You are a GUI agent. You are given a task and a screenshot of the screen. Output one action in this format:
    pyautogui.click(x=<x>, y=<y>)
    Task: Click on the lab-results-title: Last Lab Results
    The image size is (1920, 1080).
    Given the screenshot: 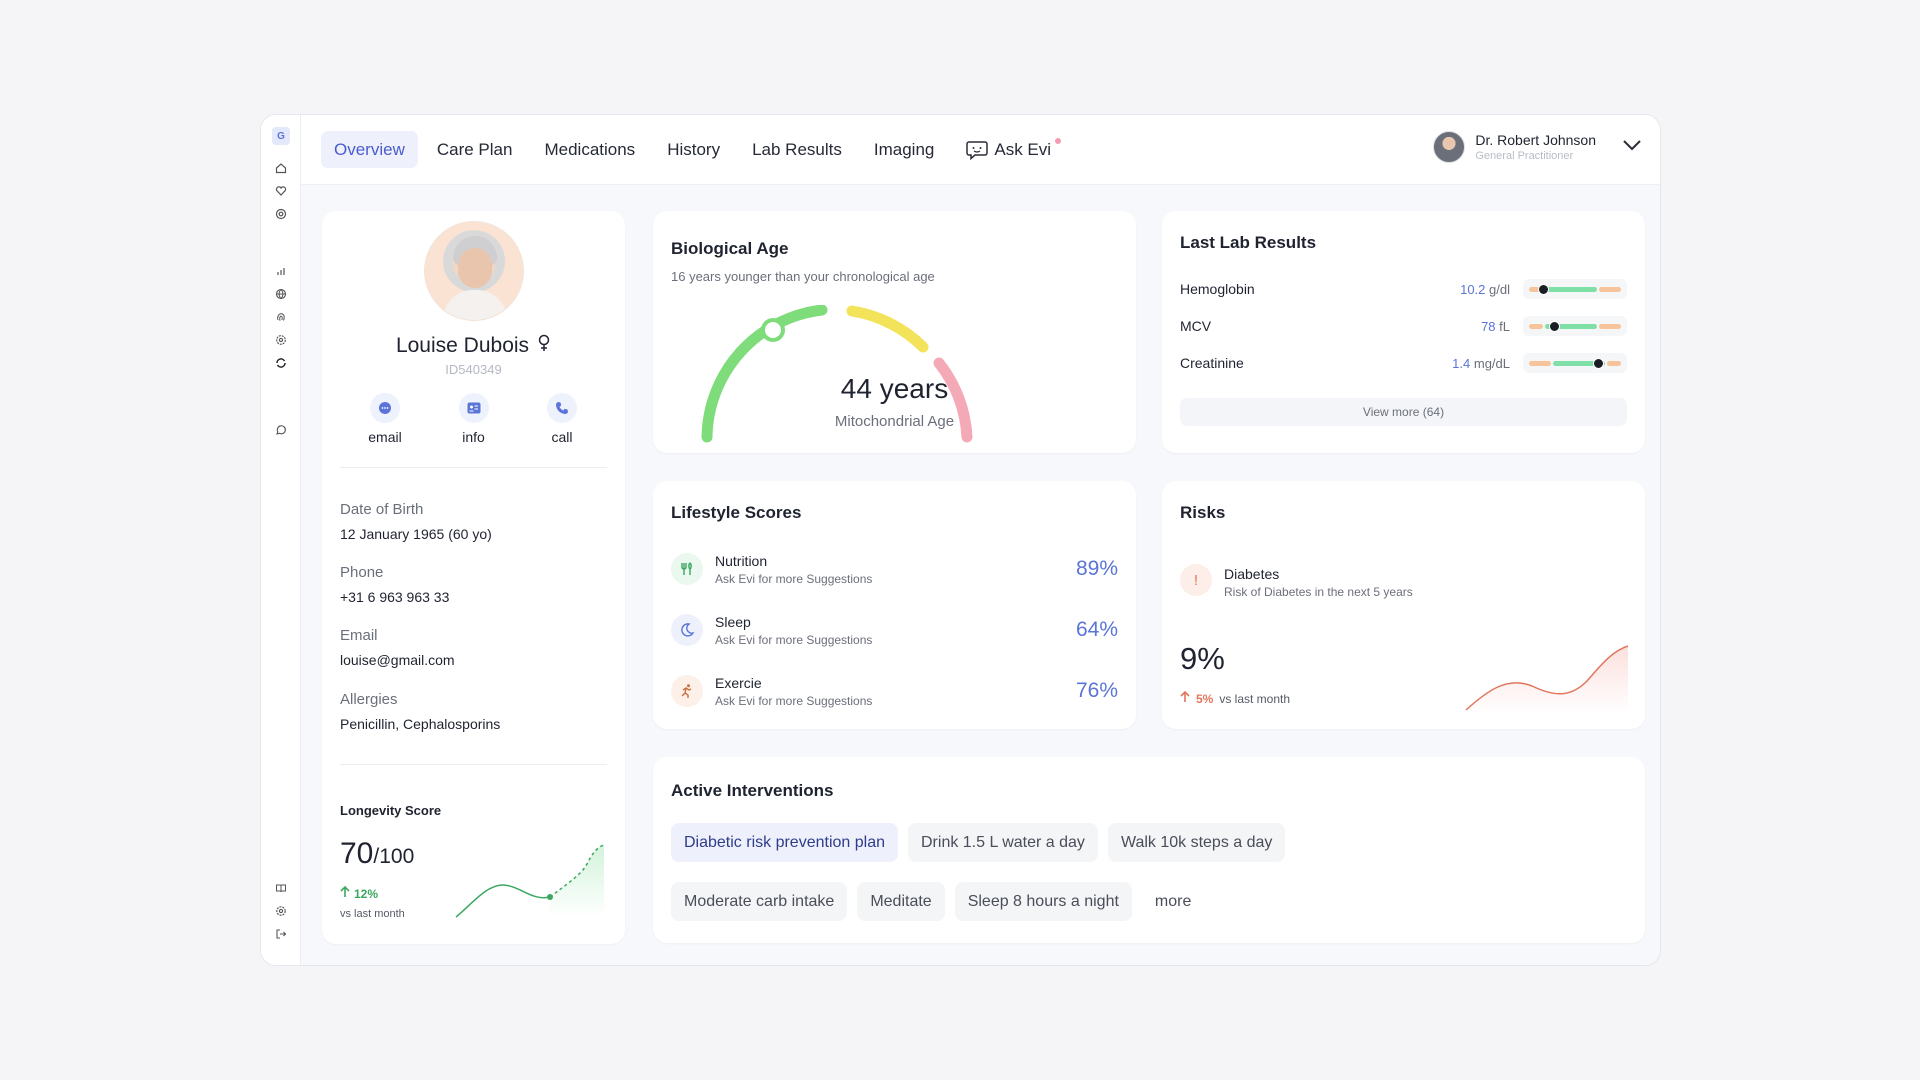 What is the action you would take?
    pyautogui.click(x=1248, y=242)
    